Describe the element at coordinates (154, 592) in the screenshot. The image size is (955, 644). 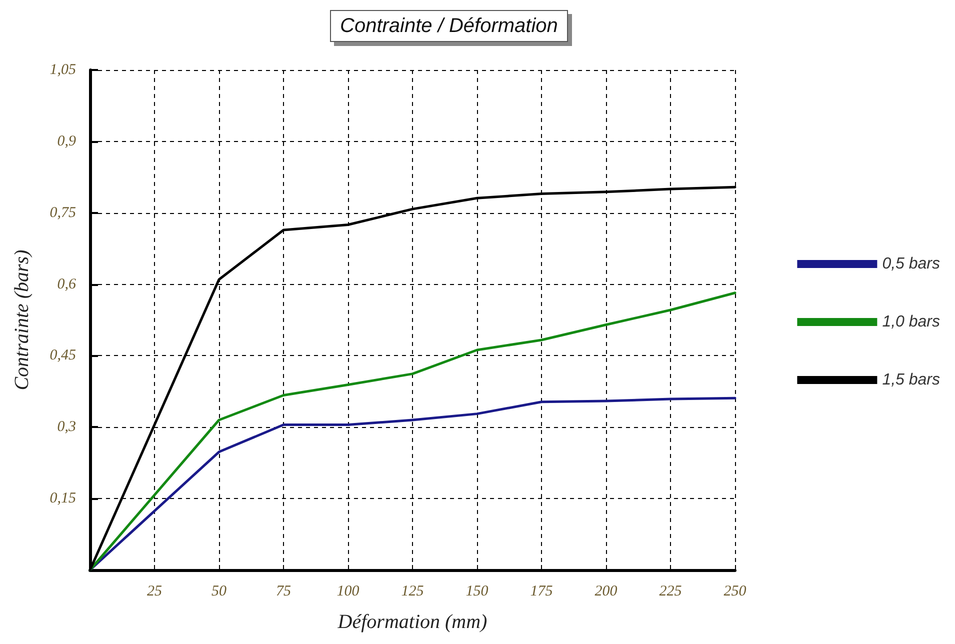
I see `x-tick-label: 25` at that location.